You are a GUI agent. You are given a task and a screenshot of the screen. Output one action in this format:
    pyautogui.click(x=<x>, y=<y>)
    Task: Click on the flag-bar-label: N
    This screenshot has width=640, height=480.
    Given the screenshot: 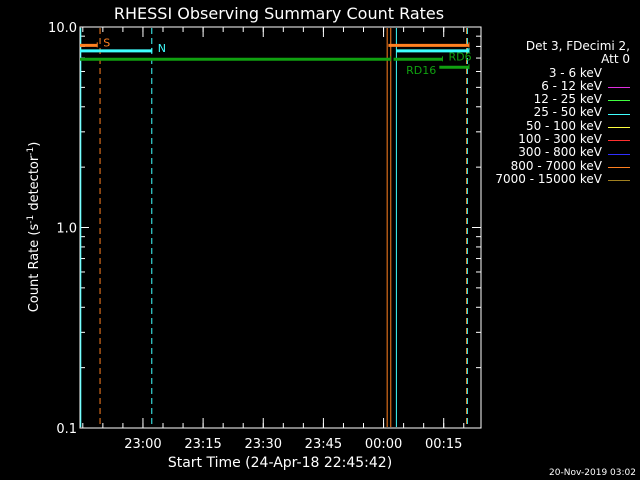 What is the action you would take?
    pyautogui.click(x=162, y=48)
    